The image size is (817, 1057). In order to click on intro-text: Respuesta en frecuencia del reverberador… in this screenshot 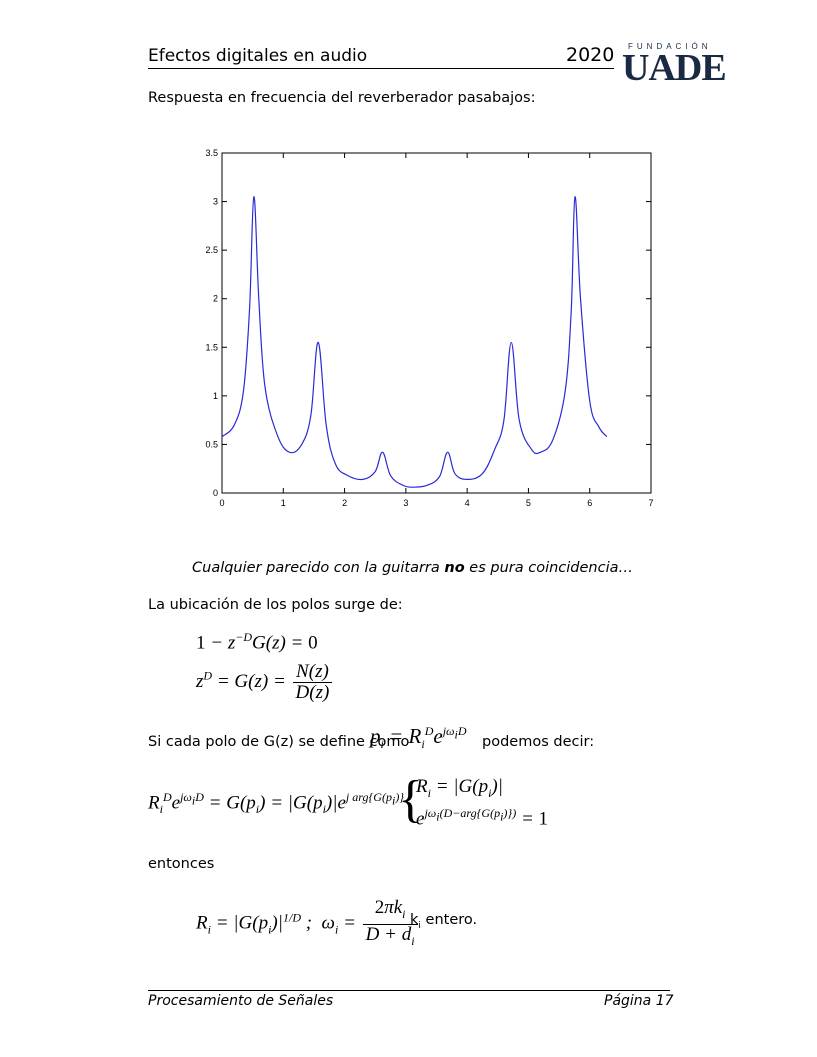, I will do `click(342, 98)`.